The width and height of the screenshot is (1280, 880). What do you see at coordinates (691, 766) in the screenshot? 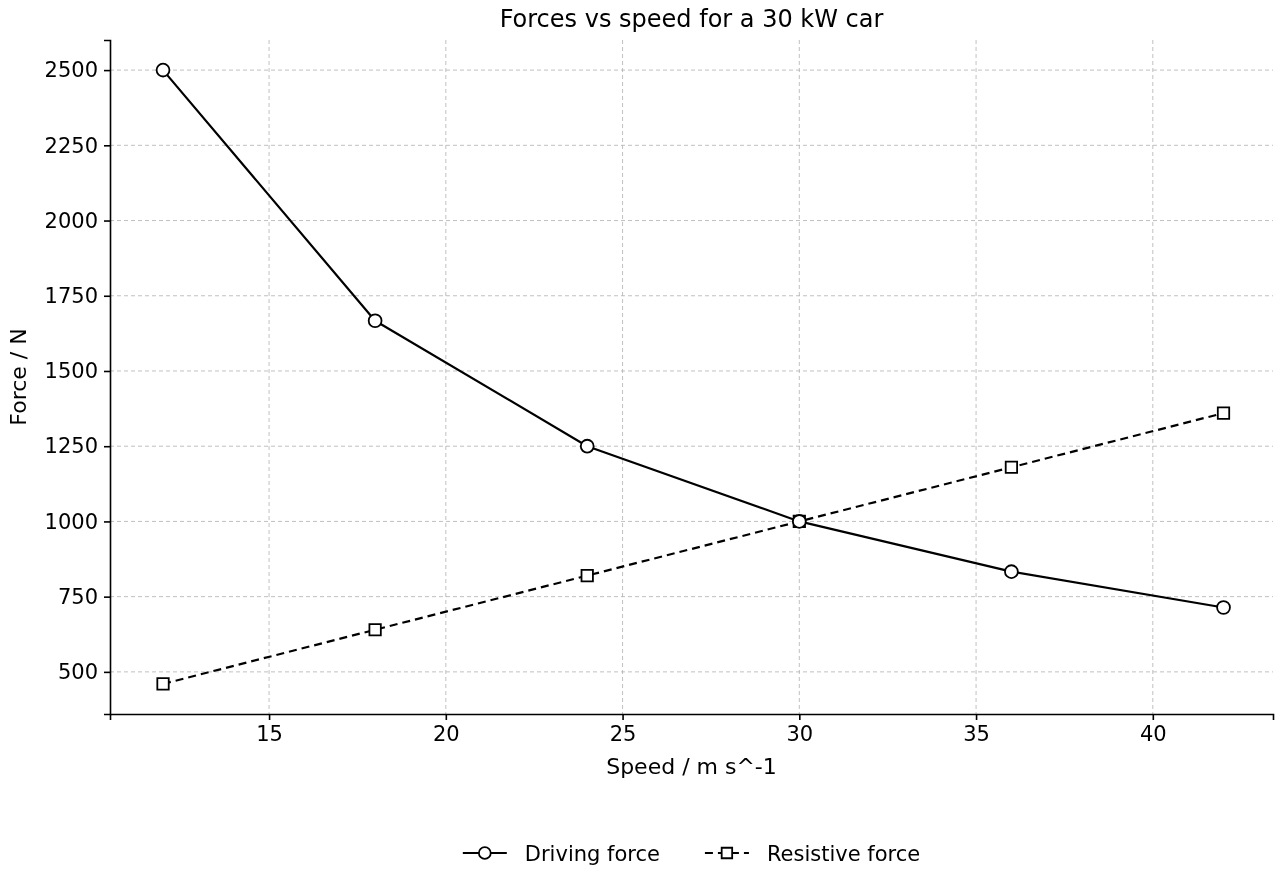
I see `x-axis-title: Speed / m s^-1` at bounding box center [691, 766].